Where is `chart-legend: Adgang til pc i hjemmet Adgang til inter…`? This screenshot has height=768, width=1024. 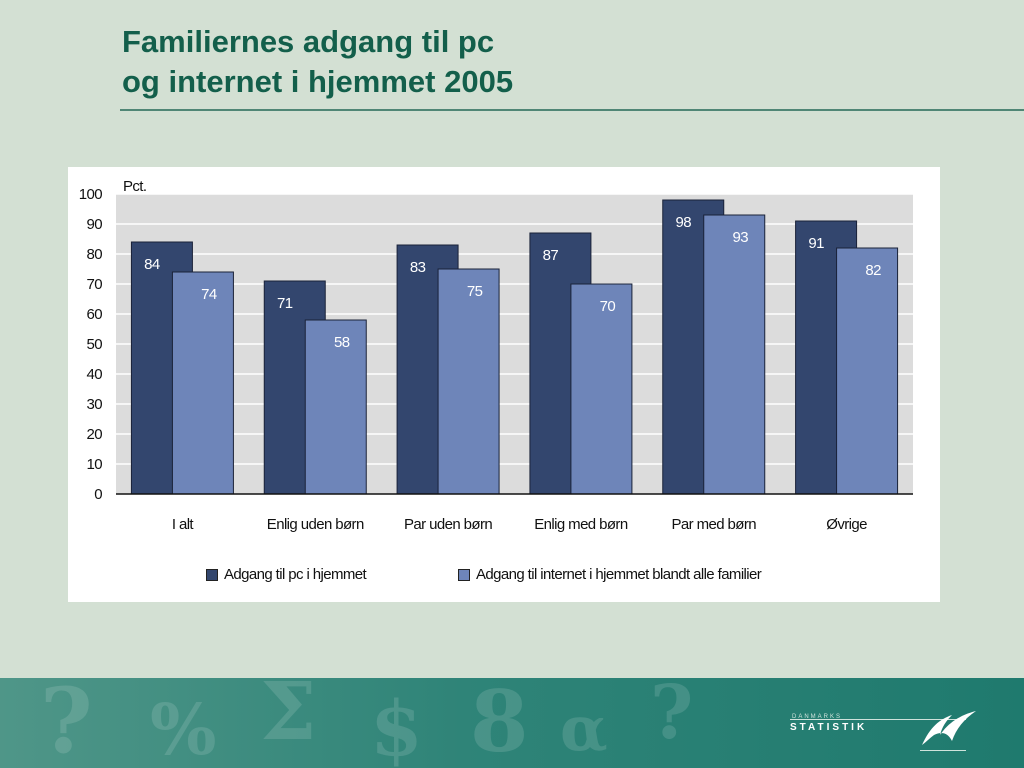 chart-legend: Adgang til pc i hjemmet Adgang til inter… is located at coordinates (504, 578).